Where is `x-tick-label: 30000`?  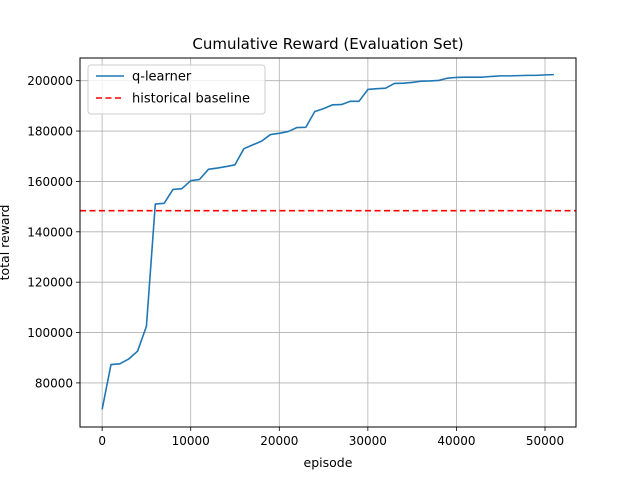 x-tick-label: 30000 is located at coordinates (368, 441).